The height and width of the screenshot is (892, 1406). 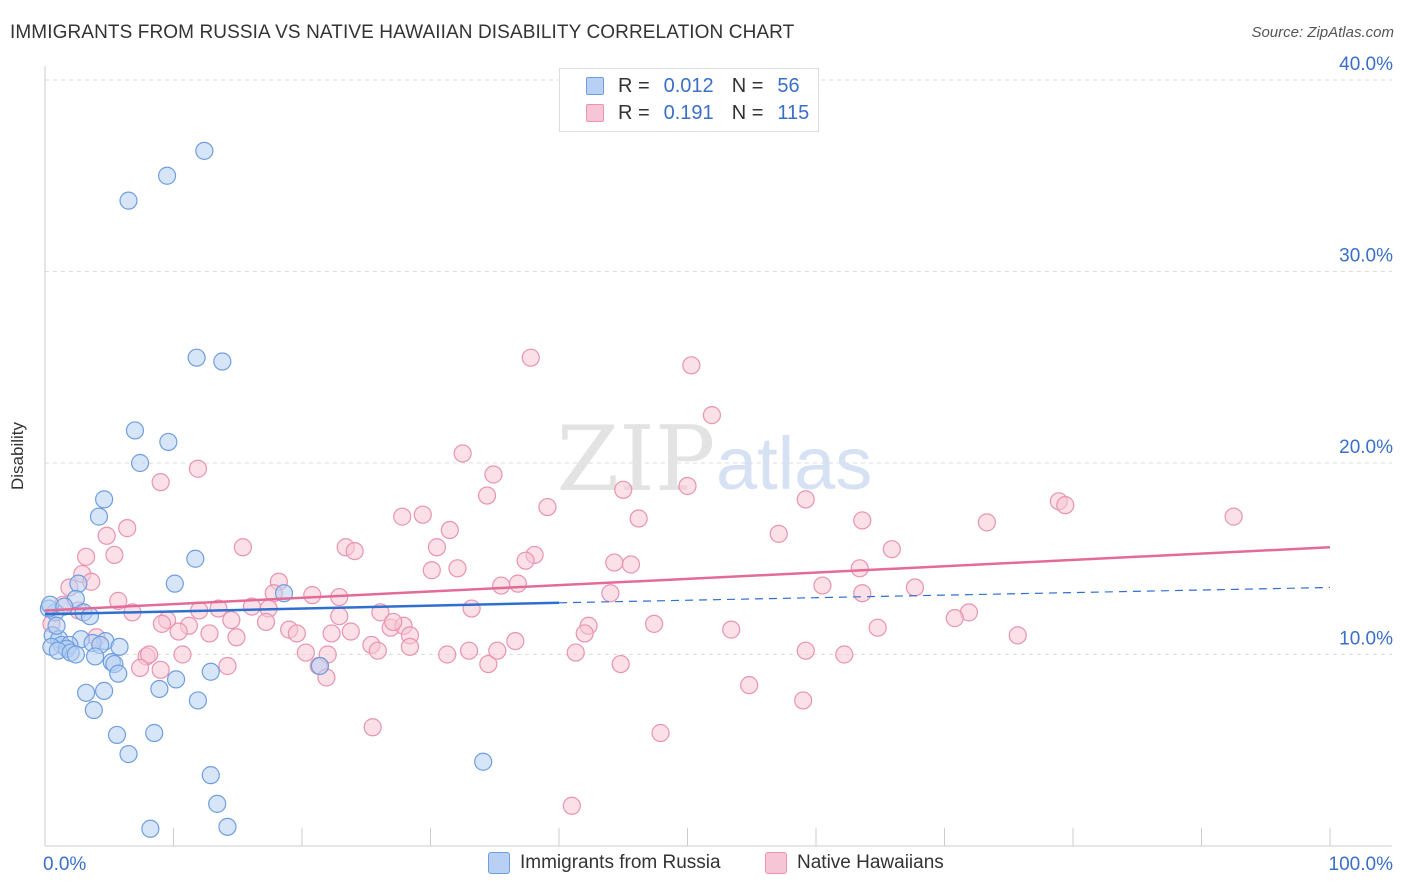 What do you see at coordinates (634, 112) in the screenshot?
I see `legend-r-label: R =` at bounding box center [634, 112].